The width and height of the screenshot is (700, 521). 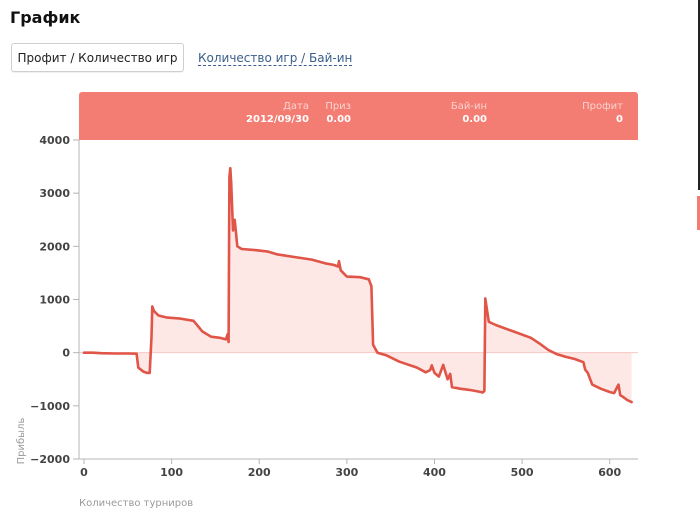 What do you see at coordinates (619, 119) in the screenshot?
I see `tooltip-profit-value: 0` at bounding box center [619, 119].